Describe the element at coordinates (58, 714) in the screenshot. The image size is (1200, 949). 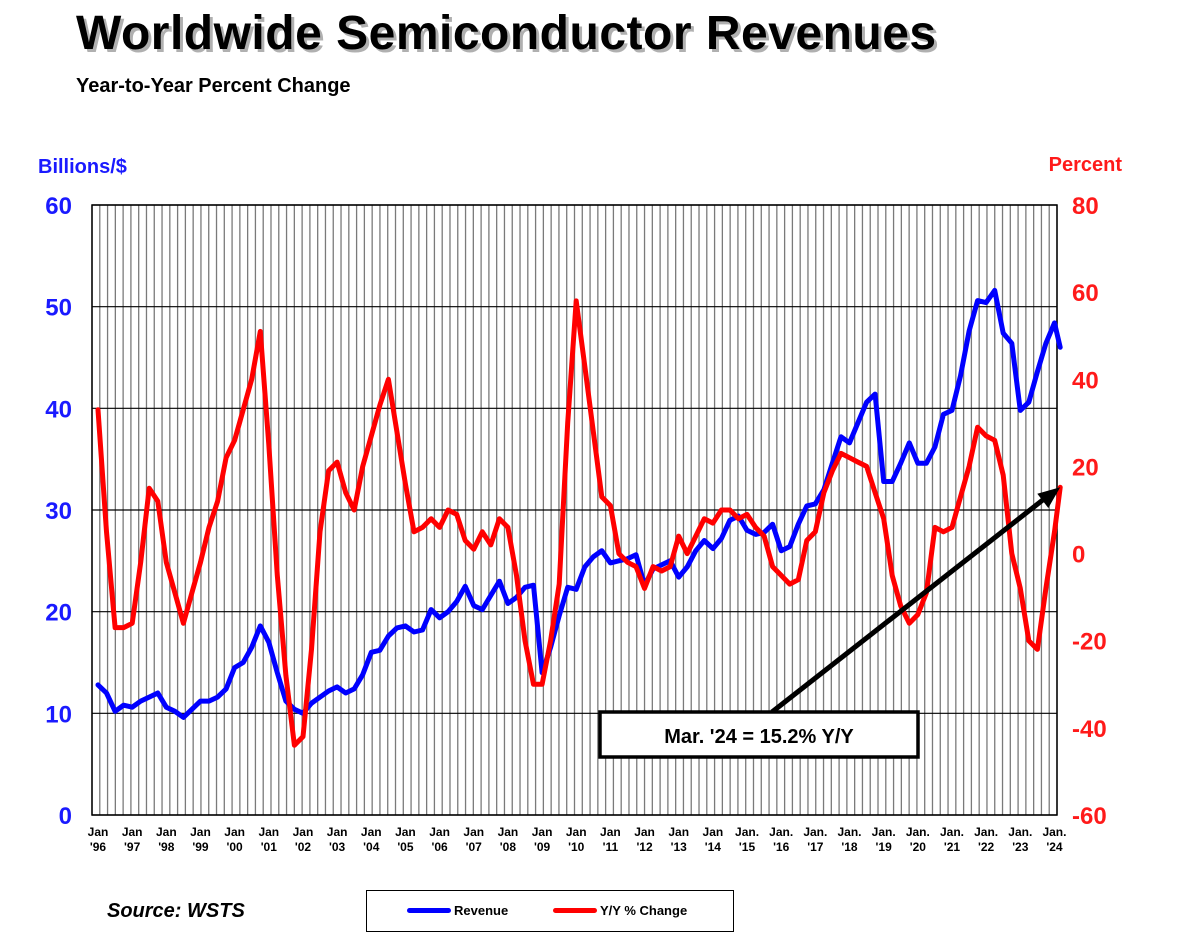
I see `left-tick-label: 10` at that location.